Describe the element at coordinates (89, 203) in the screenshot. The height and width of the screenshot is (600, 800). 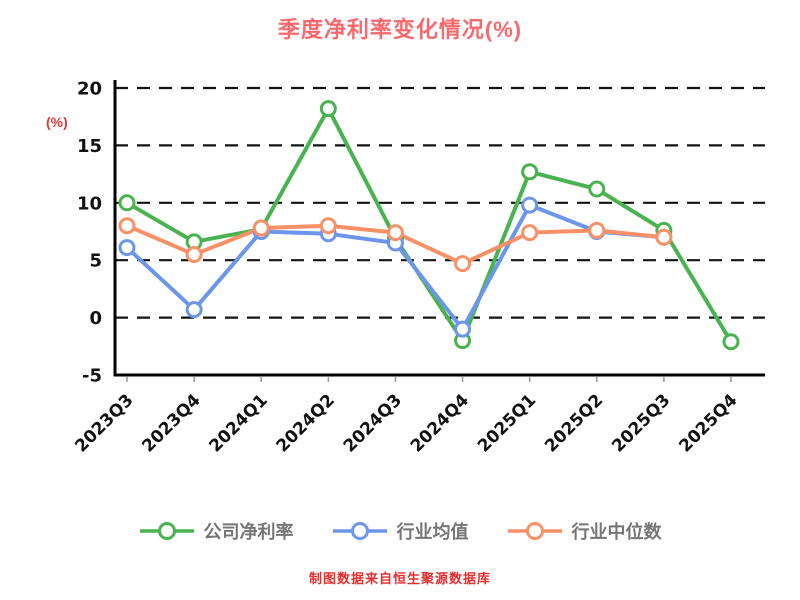
I see `svg-text: 10` at that location.